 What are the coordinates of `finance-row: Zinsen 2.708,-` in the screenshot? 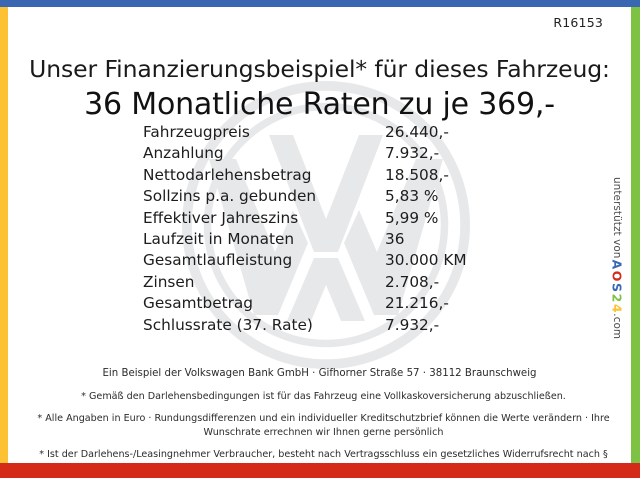 It's located at (305, 283).